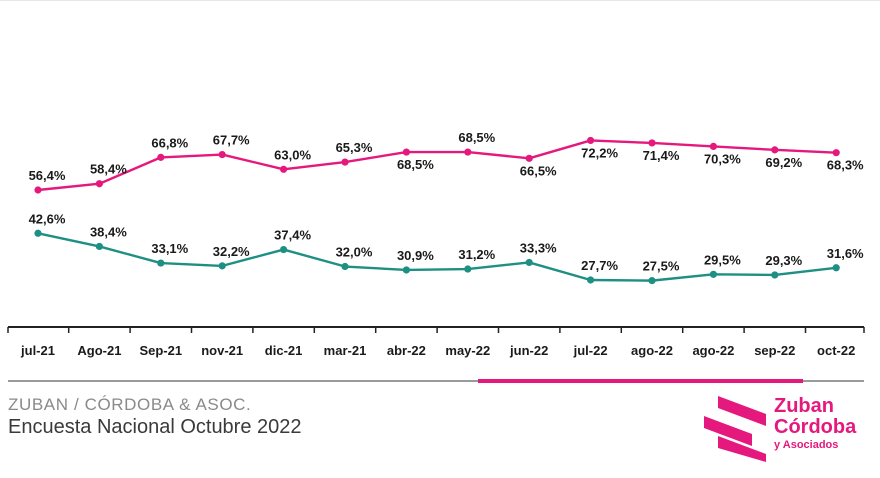 The image size is (880, 478). Describe the element at coordinates (774, 350) in the screenshot. I see `x-tick-label: sep-22` at that location.